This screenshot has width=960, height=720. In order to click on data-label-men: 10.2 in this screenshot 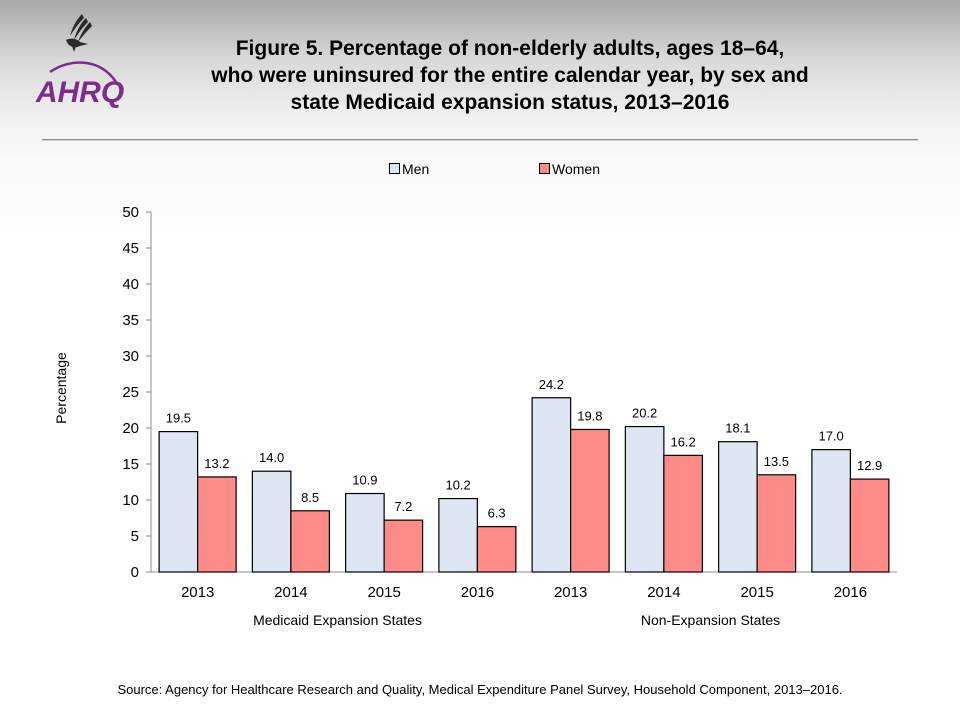, I will do `click(457, 485)`.